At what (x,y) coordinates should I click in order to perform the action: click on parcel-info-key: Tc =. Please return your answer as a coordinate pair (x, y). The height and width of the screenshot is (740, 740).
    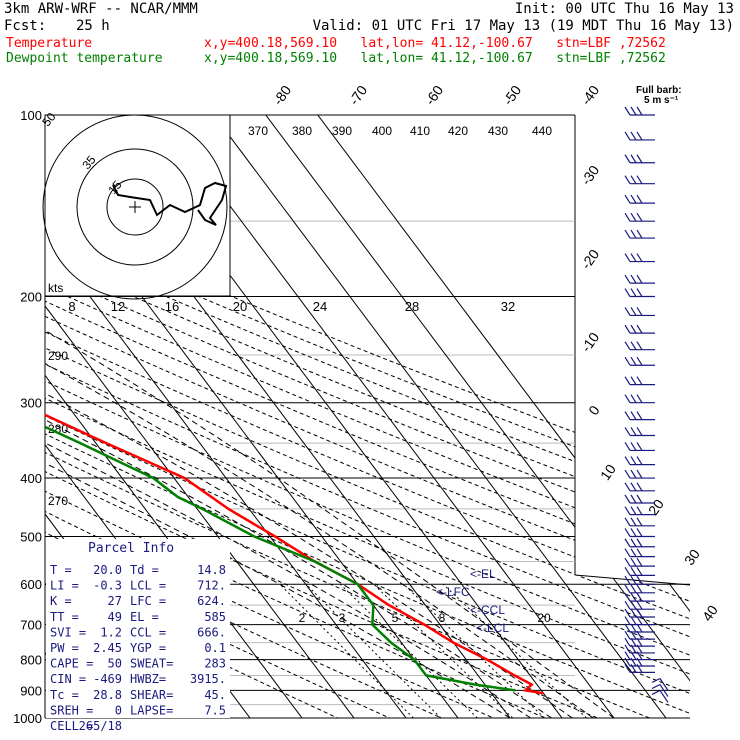
    Looking at the image, I should click on (64, 695).